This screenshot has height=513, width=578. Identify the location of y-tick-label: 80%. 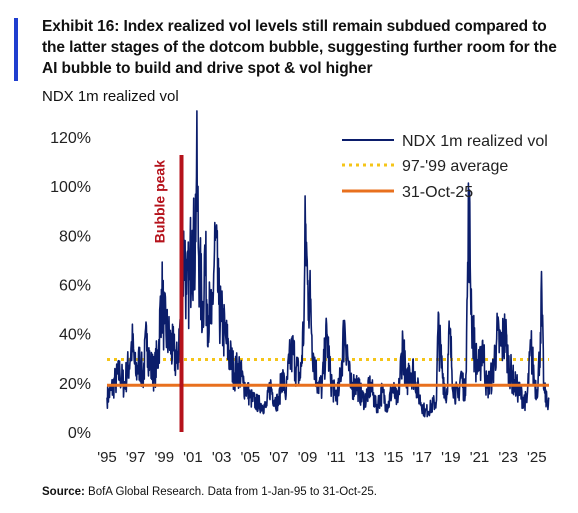
(75, 236).